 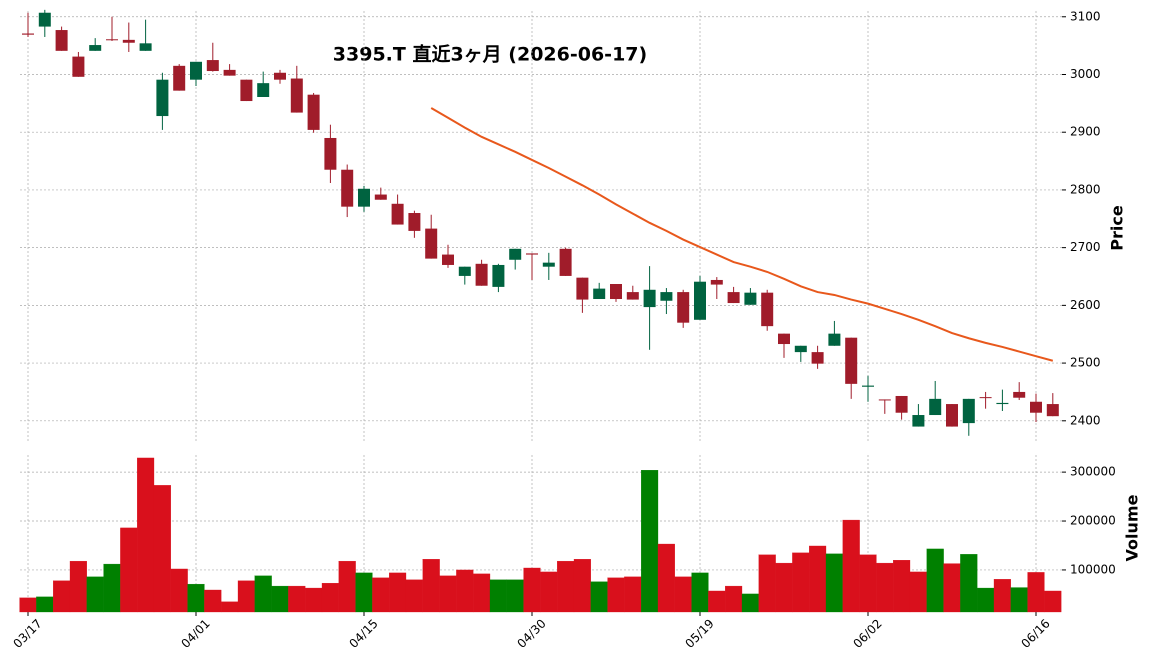 What do you see at coordinates (867, 633) in the screenshot?
I see `x-tick-label: 06/02` at bounding box center [867, 633].